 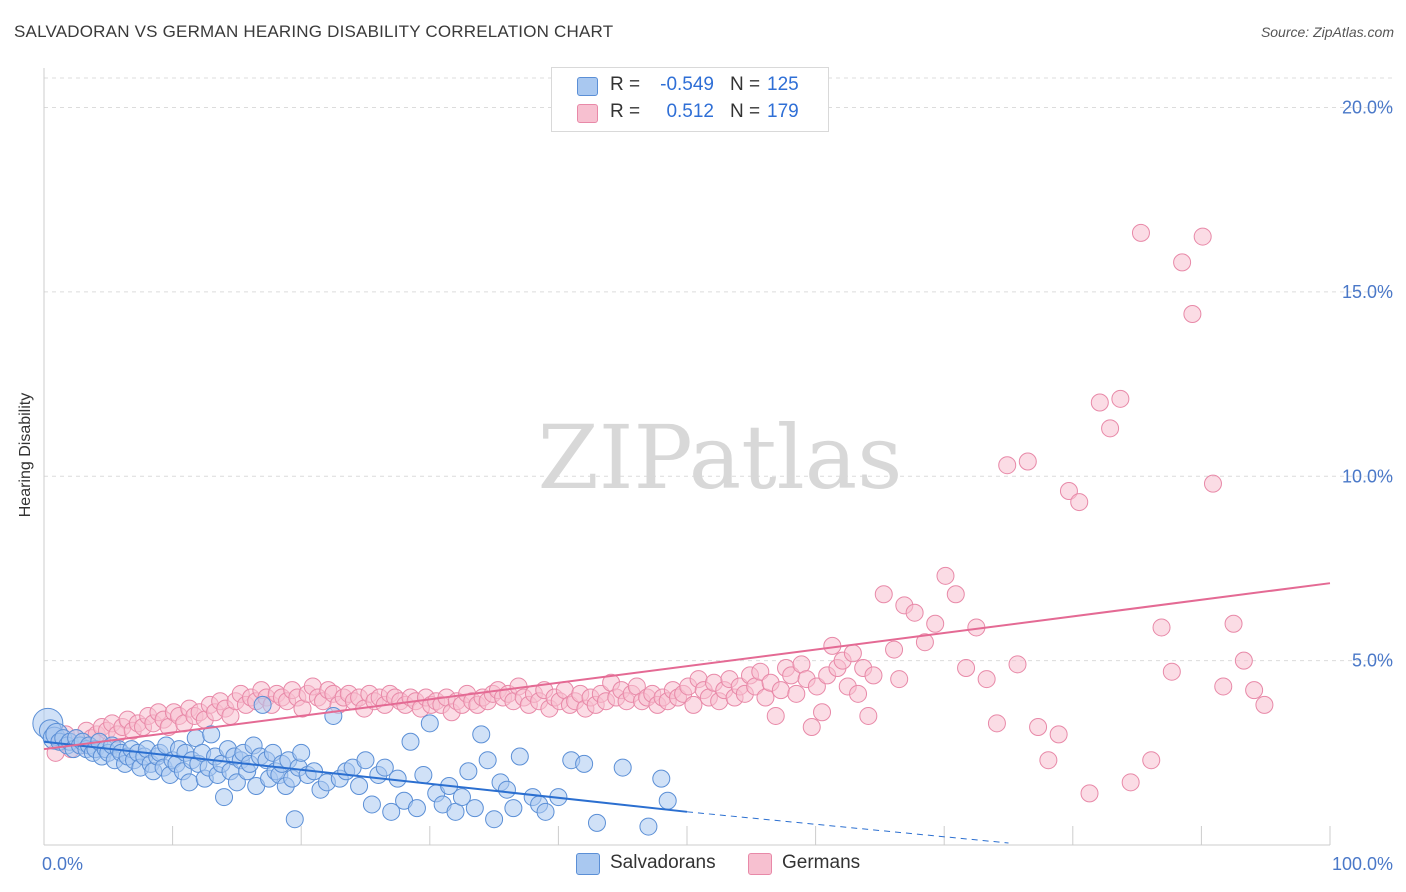 I want to click on source-label: Source: ZipAtlas.com, so click(x=1327, y=32).